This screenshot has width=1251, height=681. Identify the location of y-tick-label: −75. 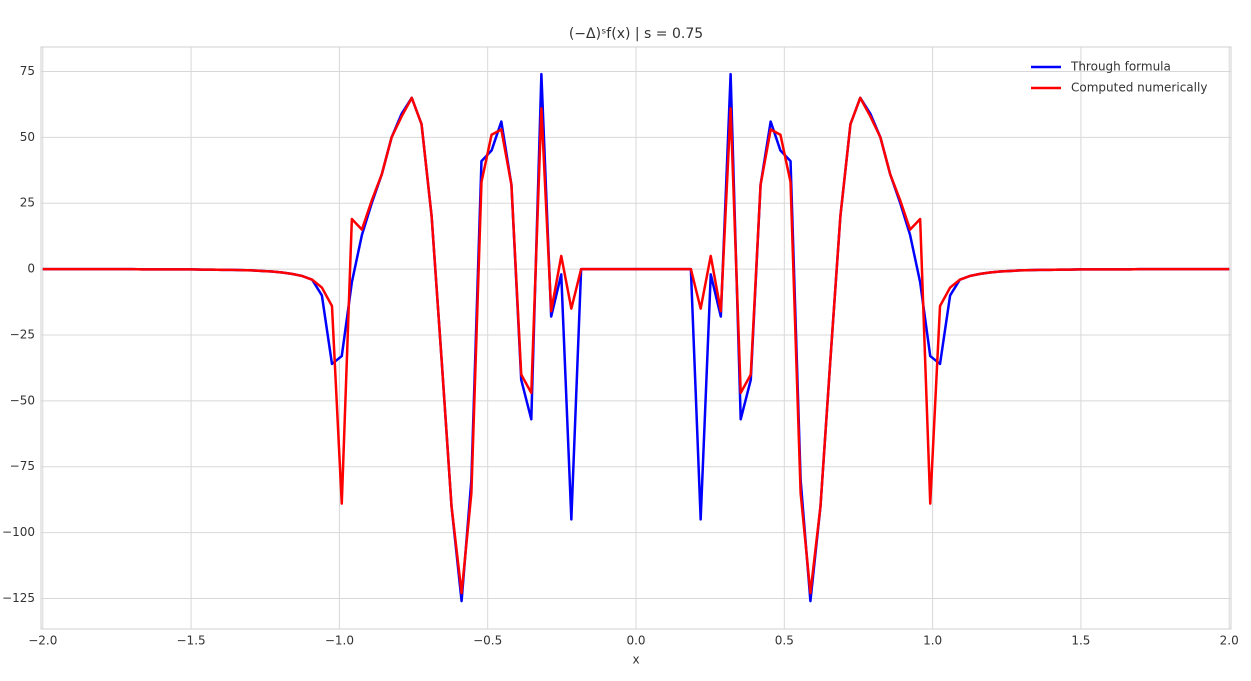
(22, 466).